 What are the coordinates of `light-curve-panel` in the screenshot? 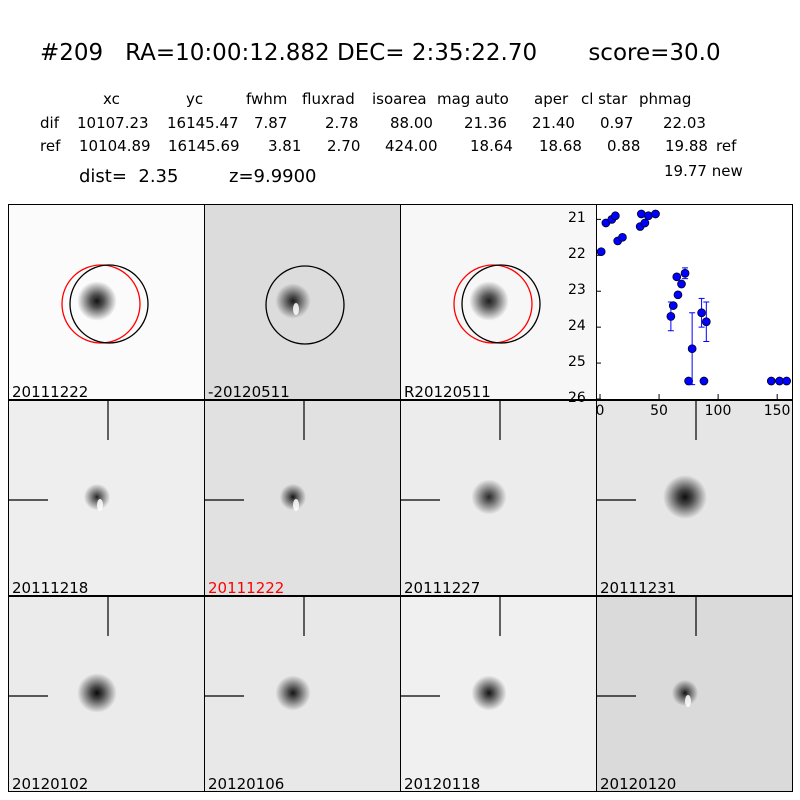 It's located at (694, 302).